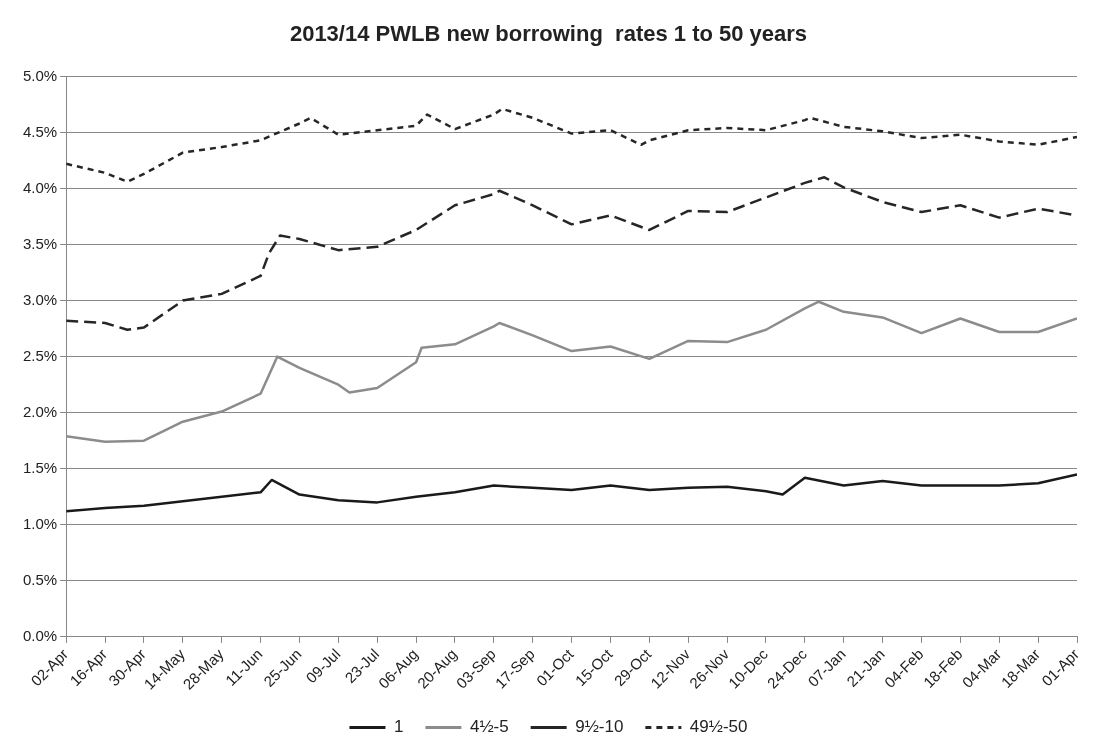  What do you see at coordinates (599, 727) in the screenshot?
I see `legend-label: 9½-10` at bounding box center [599, 727].